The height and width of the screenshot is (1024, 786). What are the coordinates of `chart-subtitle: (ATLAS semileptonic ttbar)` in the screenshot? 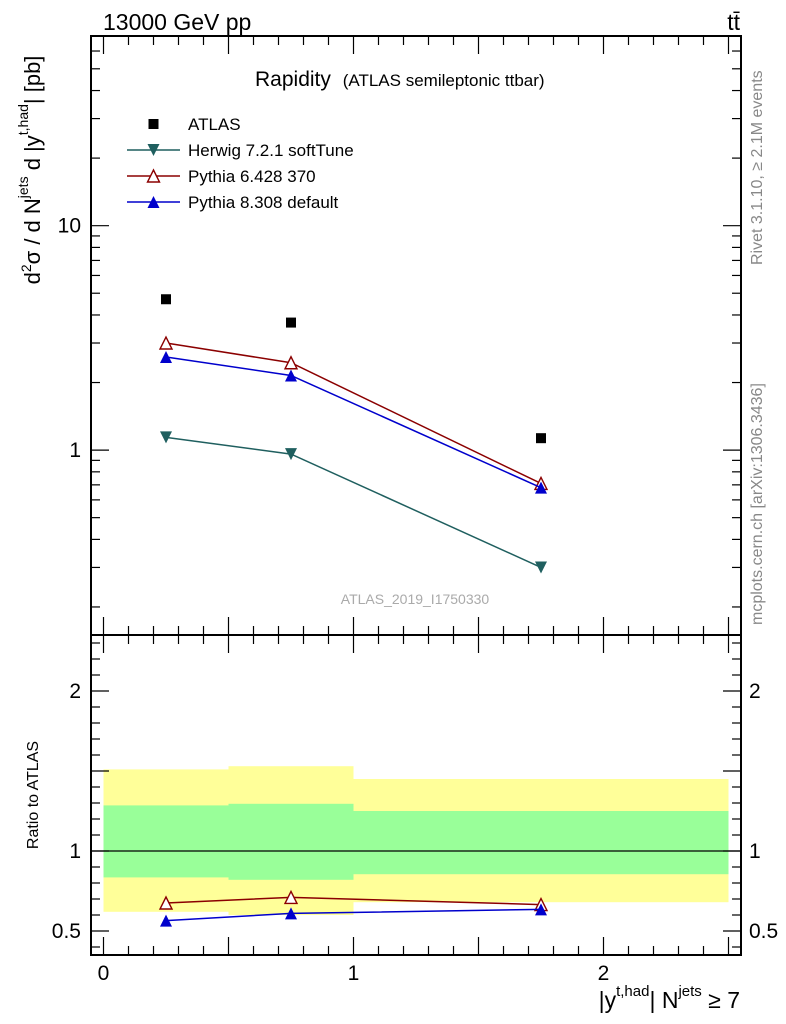 It's located at (444, 80).